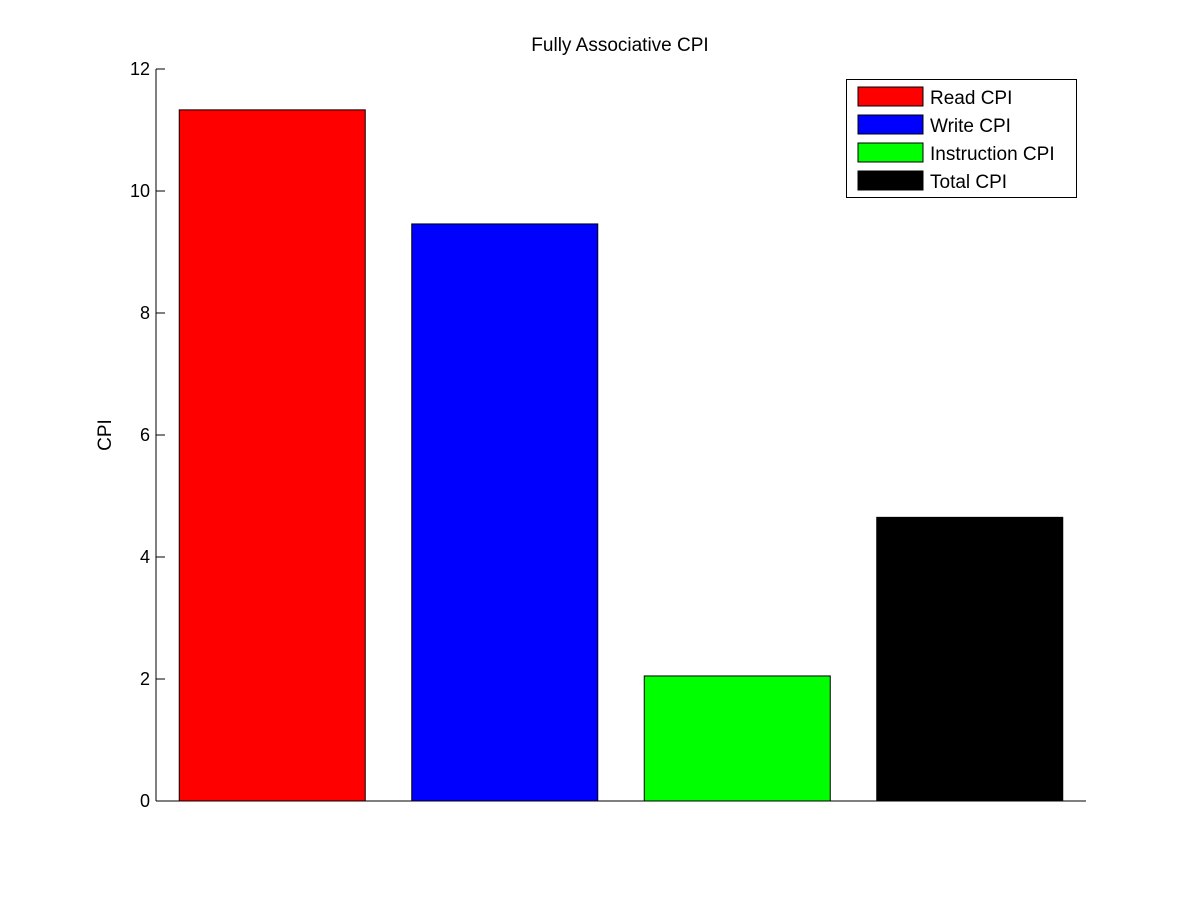 The height and width of the screenshot is (905, 1200). Describe the element at coordinates (105, 435) in the screenshot. I see `y-axis-label: CPI` at that location.